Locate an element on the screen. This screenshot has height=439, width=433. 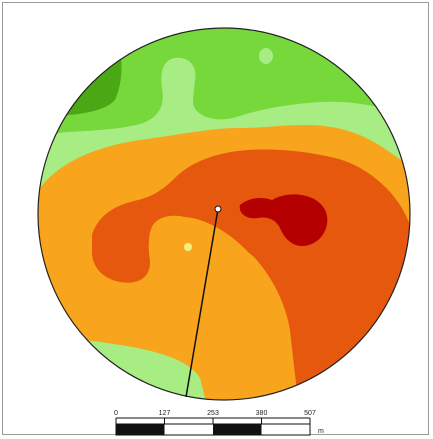
scale-tick-label: 127 is located at coordinates (165, 413).